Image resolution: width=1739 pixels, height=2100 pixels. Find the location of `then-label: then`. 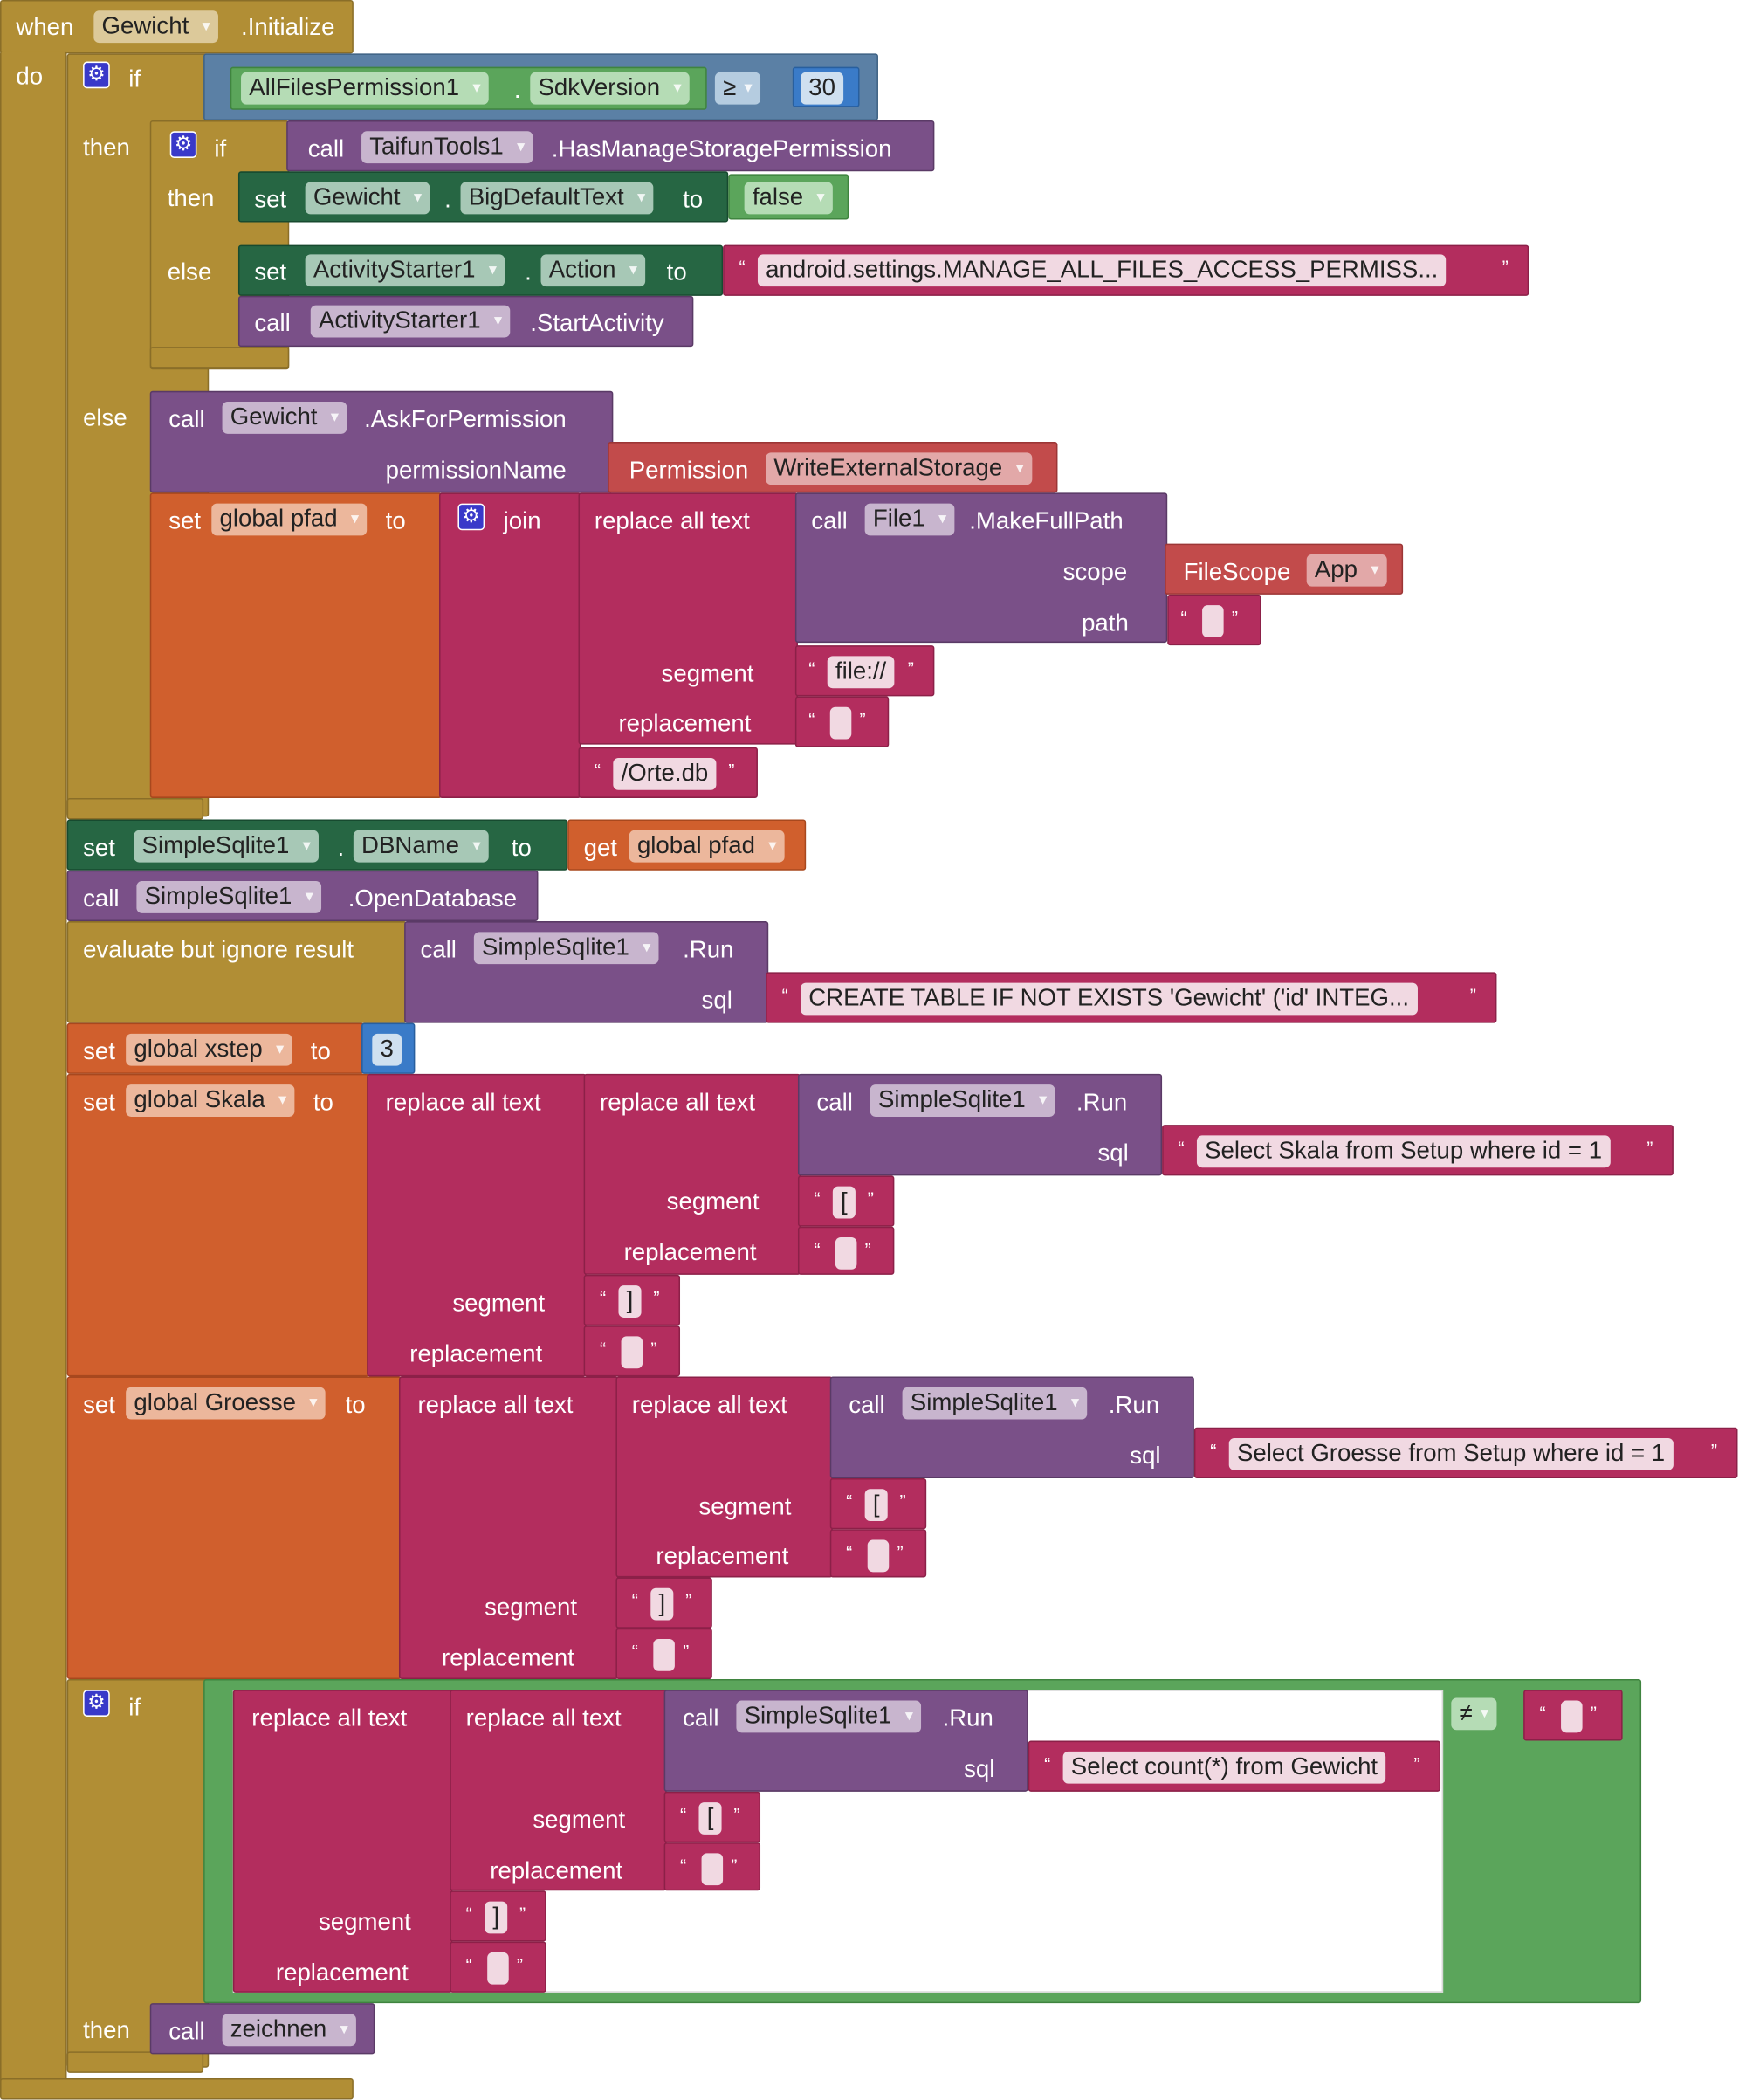

then-label: then is located at coordinates (106, 2030).